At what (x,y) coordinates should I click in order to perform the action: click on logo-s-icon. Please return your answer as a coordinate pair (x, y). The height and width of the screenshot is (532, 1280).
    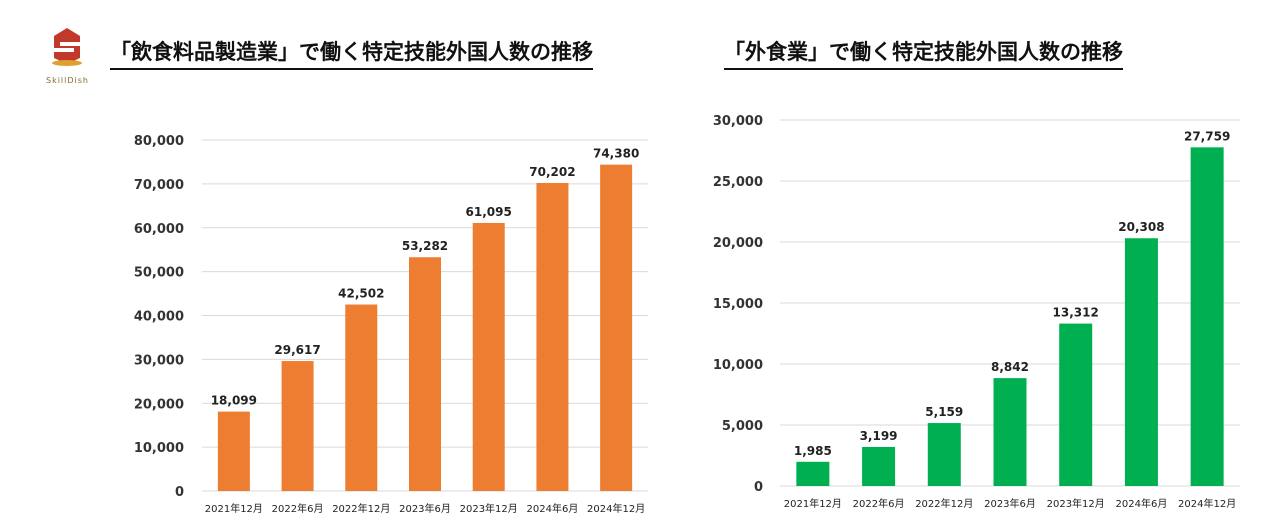
    Looking at the image, I should click on (67, 47).